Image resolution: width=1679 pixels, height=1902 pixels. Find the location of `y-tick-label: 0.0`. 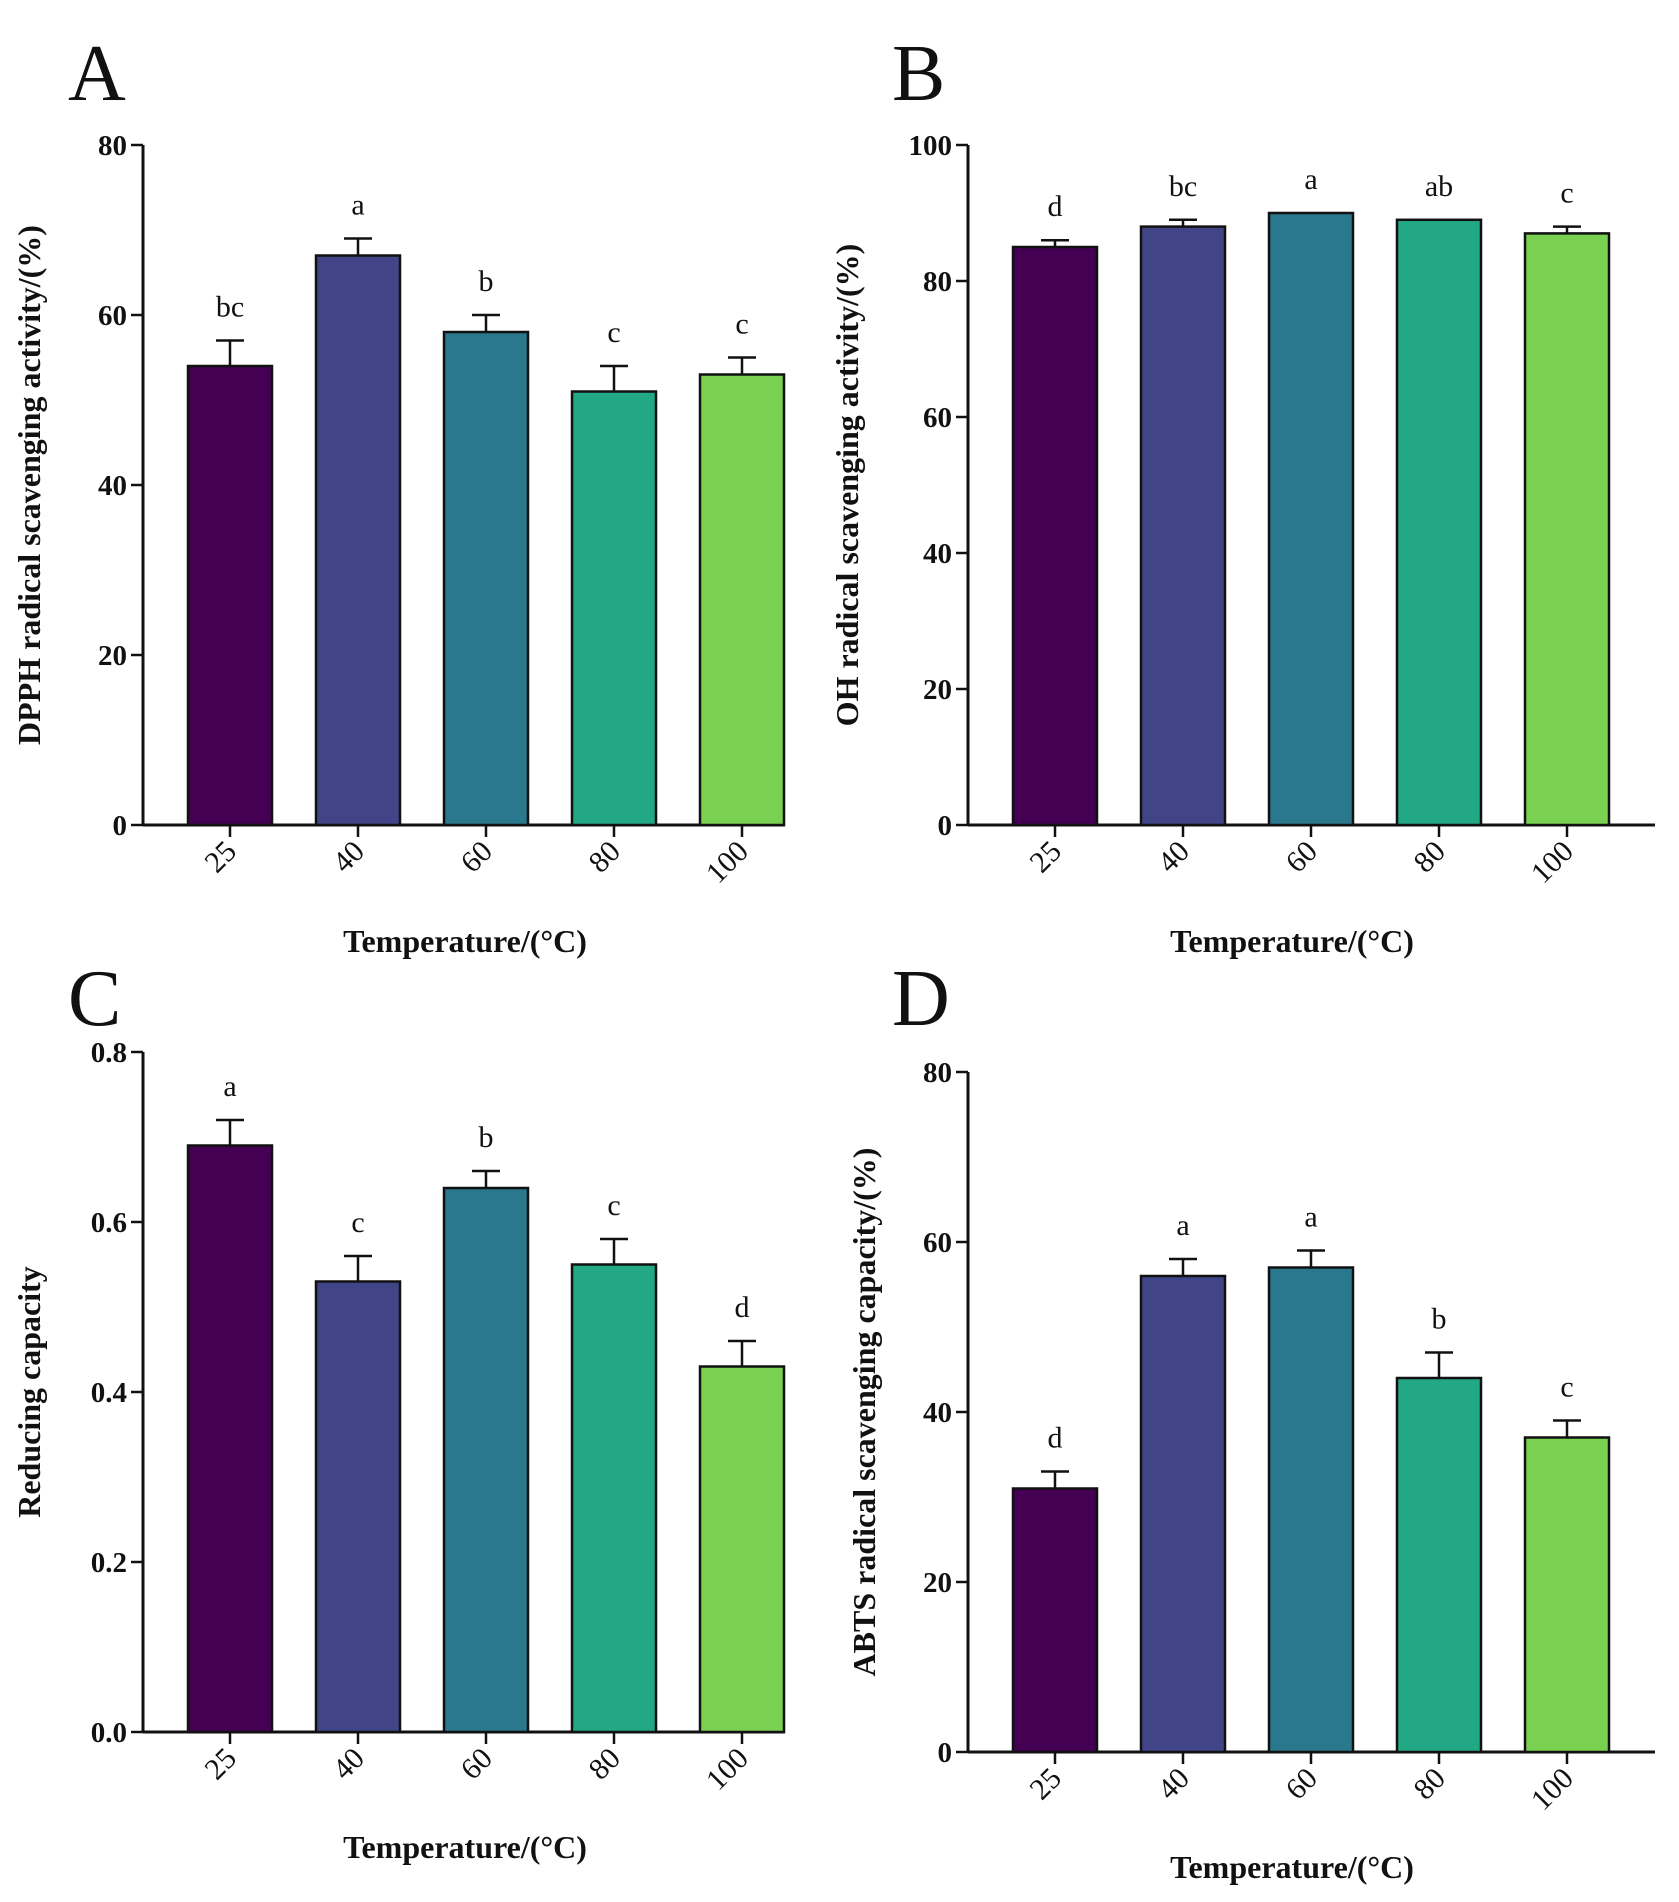

y-tick-label: 0.0 is located at coordinates (109, 1733).